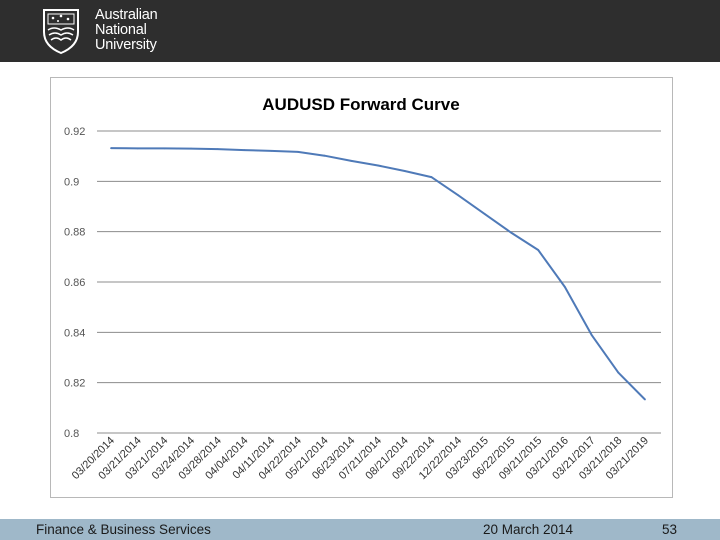  What do you see at coordinates (121, 30) in the screenshot?
I see `wordmark-line: National` at bounding box center [121, 30].